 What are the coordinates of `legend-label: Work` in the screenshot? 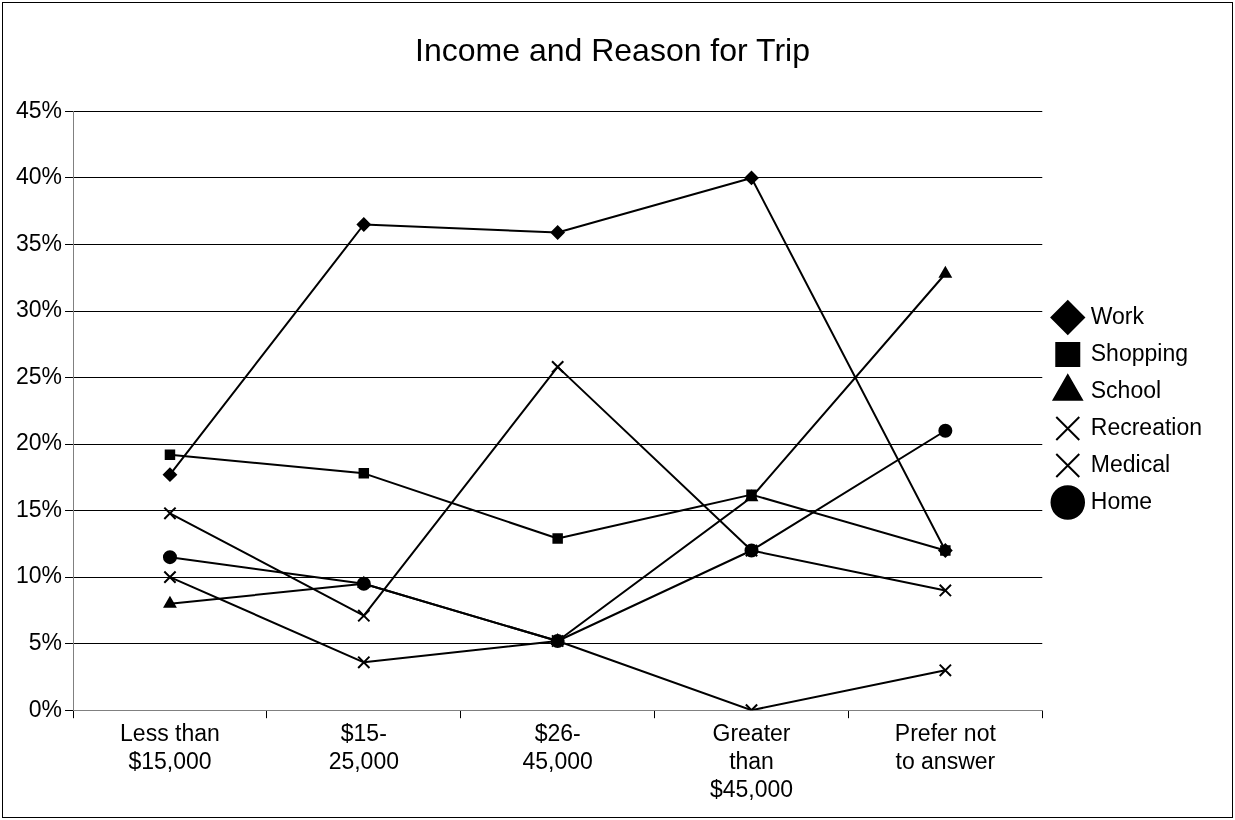 It's located at (1117, 315).